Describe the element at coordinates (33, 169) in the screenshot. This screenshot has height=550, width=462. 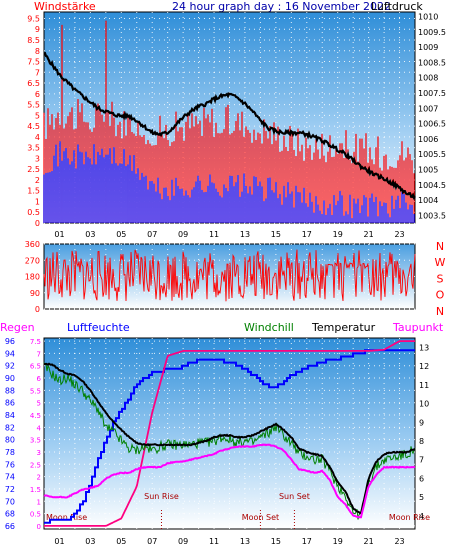
I see `wind-tick: 2.5` at that location.